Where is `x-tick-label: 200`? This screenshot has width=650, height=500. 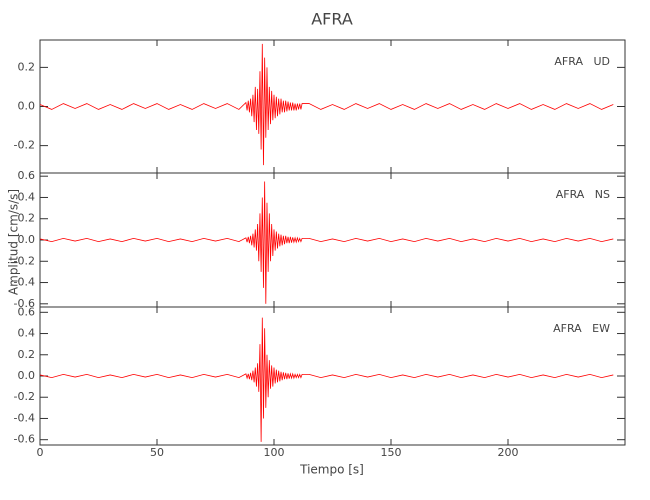 x-tick-label: 200 is located at coordinates (508, 452).